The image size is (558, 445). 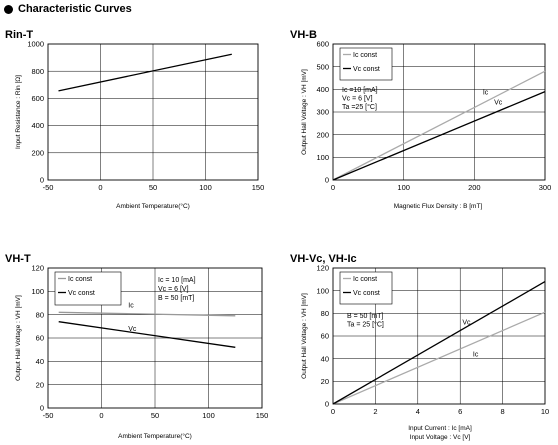 I want to click on x-tick-label: 6, so click(x=460, y=411).